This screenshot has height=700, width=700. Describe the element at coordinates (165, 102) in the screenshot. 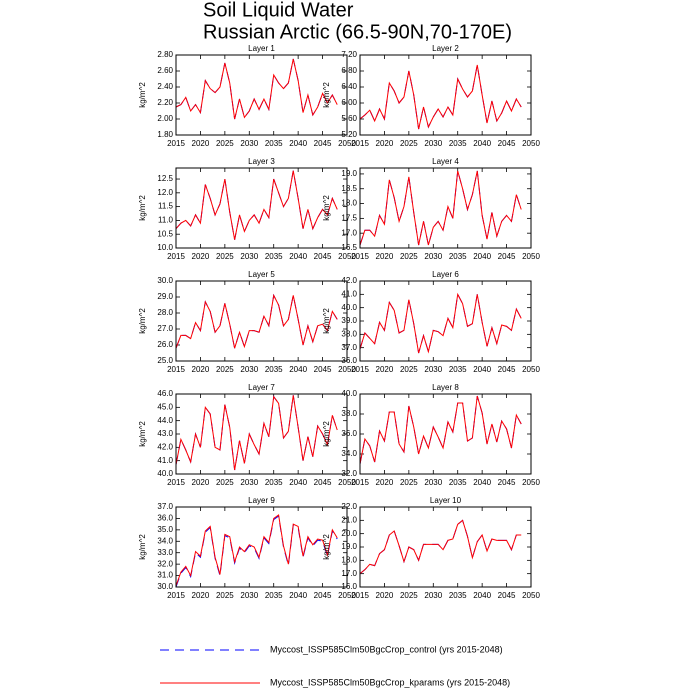

I see `y-tick-label: 2.20` at that location.